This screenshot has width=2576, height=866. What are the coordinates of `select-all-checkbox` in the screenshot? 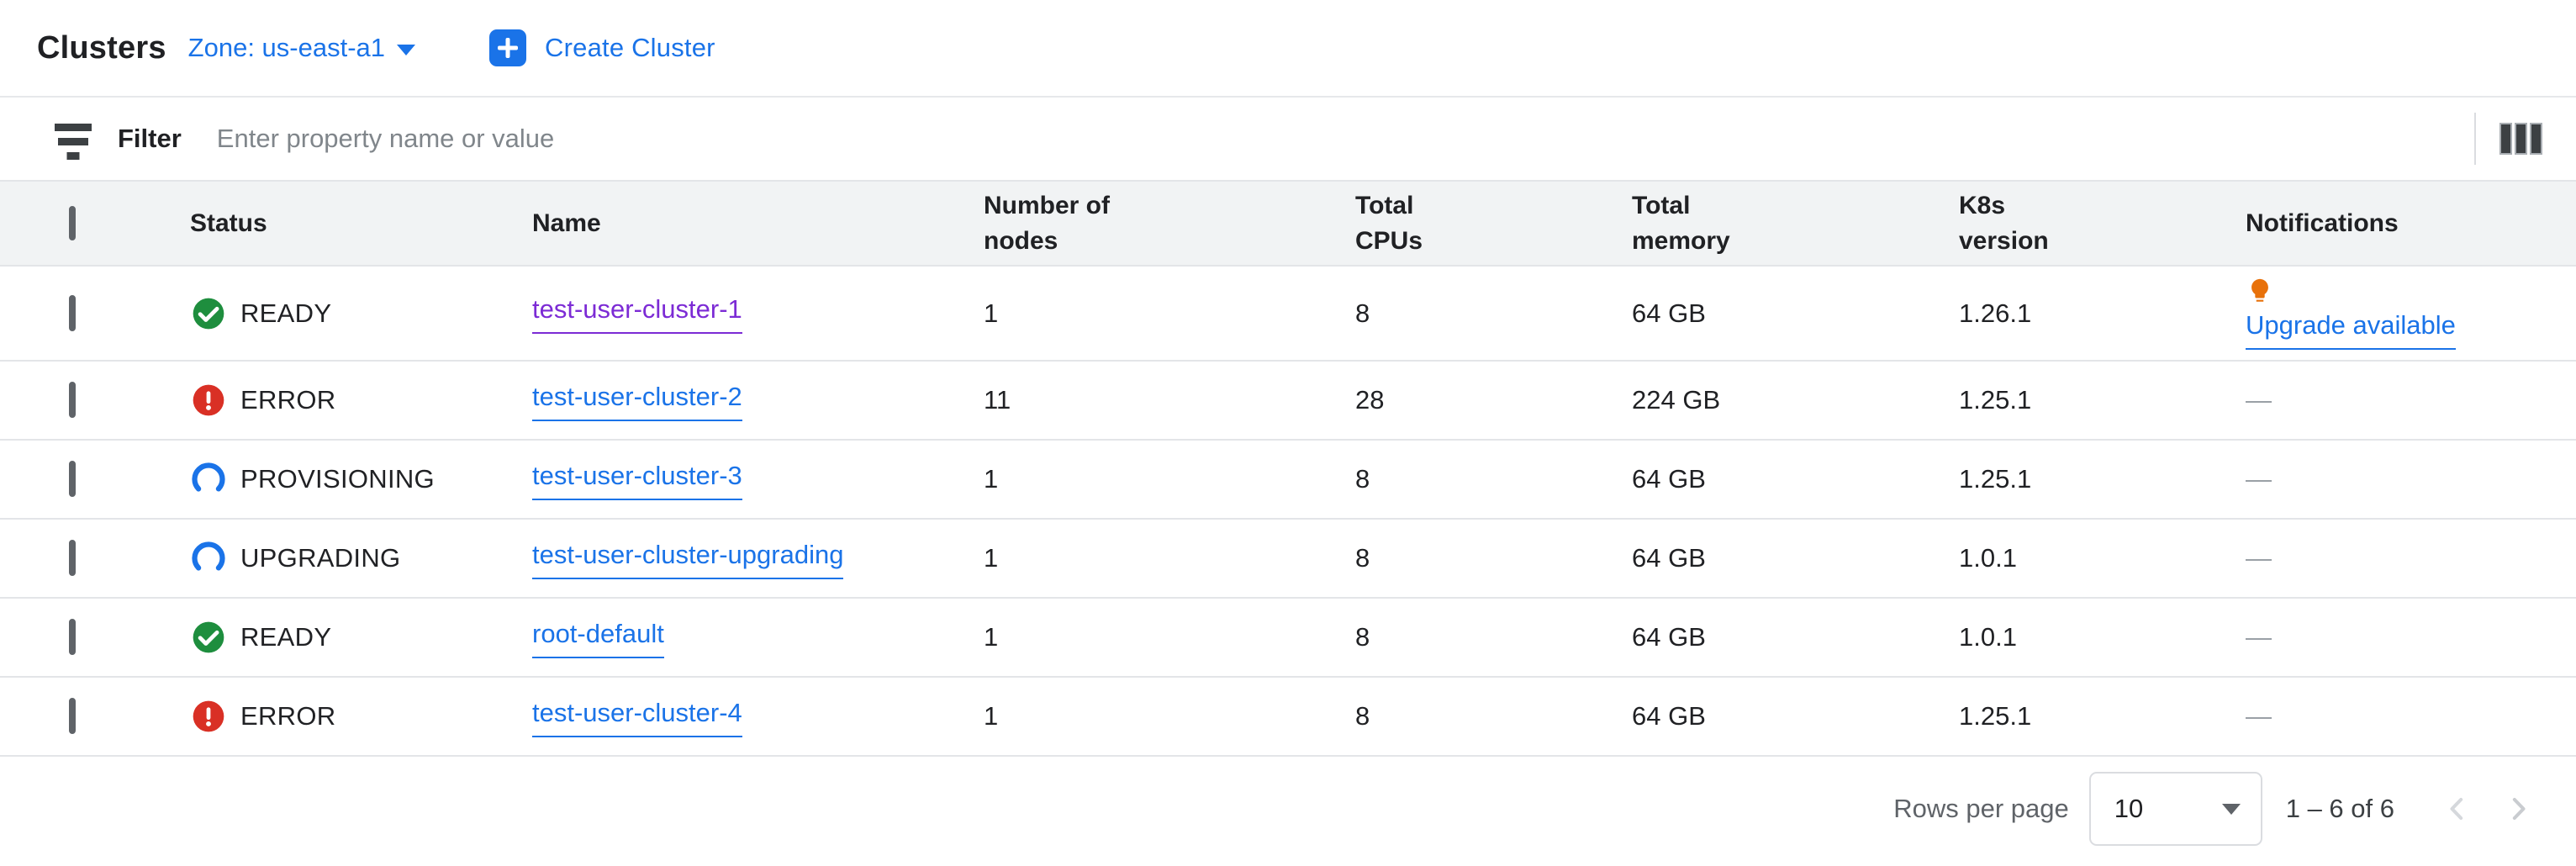 It's located at (72, 222).